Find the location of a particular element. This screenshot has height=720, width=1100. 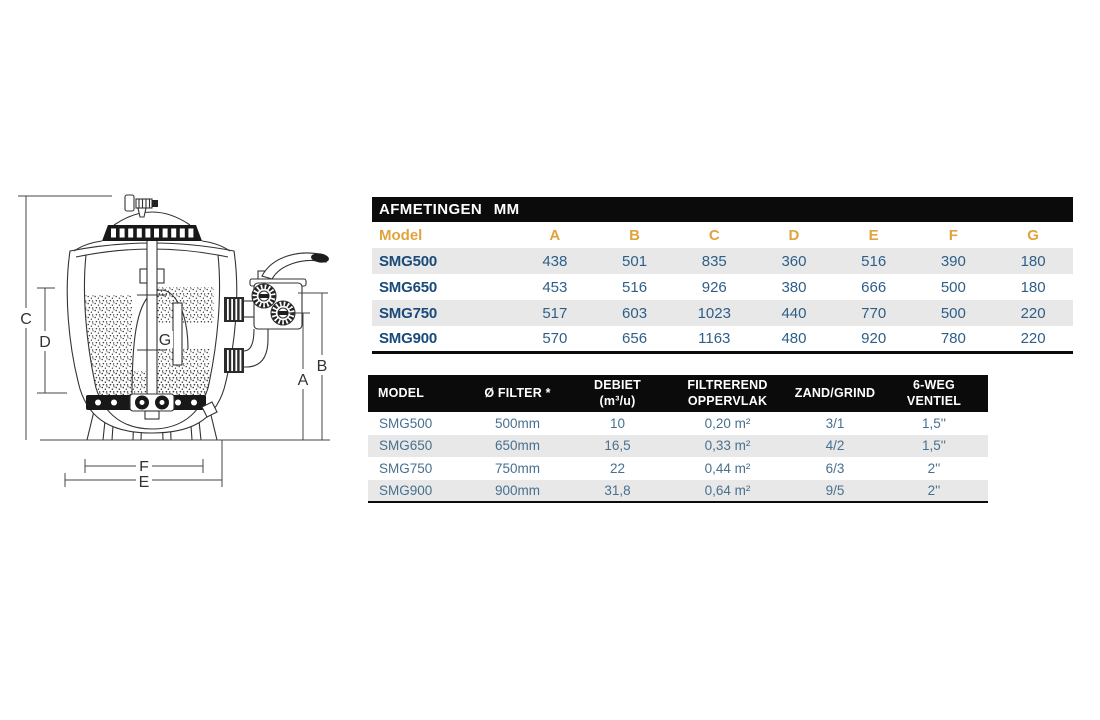

dimension-value: 360 is located at coordinates (794, 261).